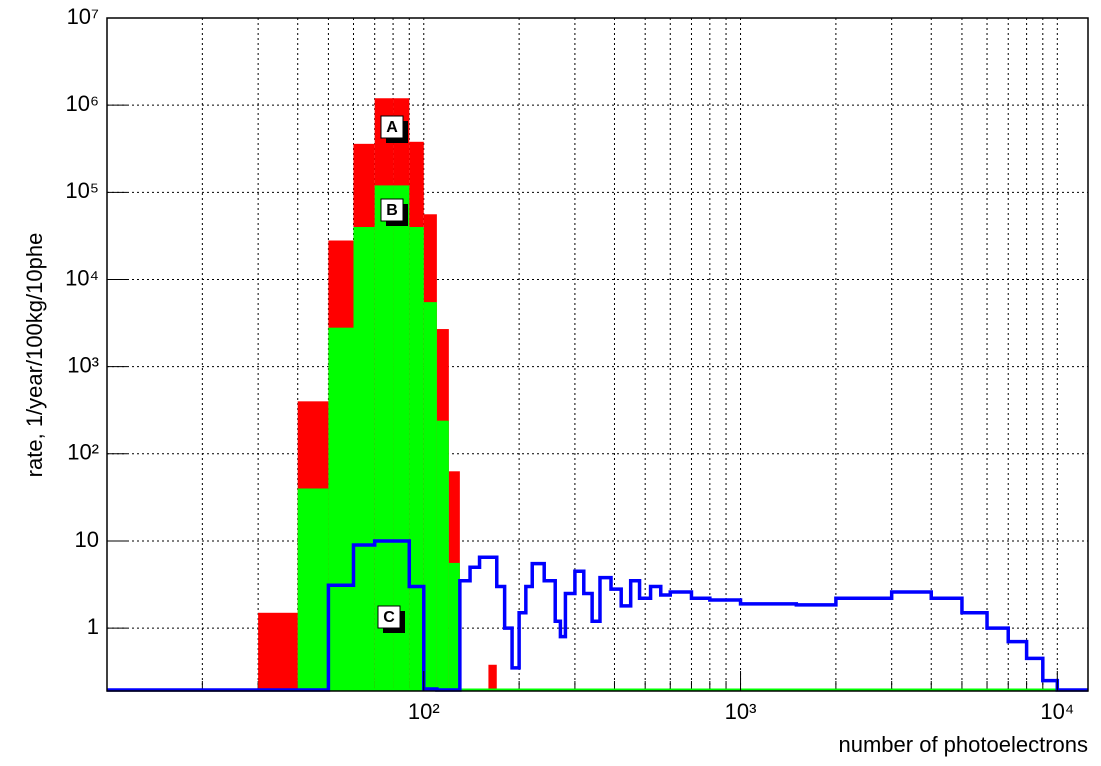 Image resolution: width=1101 pixels, height=766 pixels. Describe the element at coordinates (87, 539) in the screenshot. I see `y-tick-label: 10` at that location.